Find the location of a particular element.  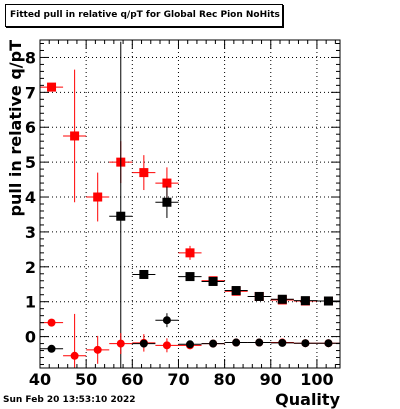

y-tick-label: 6 is located at coordinates (30, 127).